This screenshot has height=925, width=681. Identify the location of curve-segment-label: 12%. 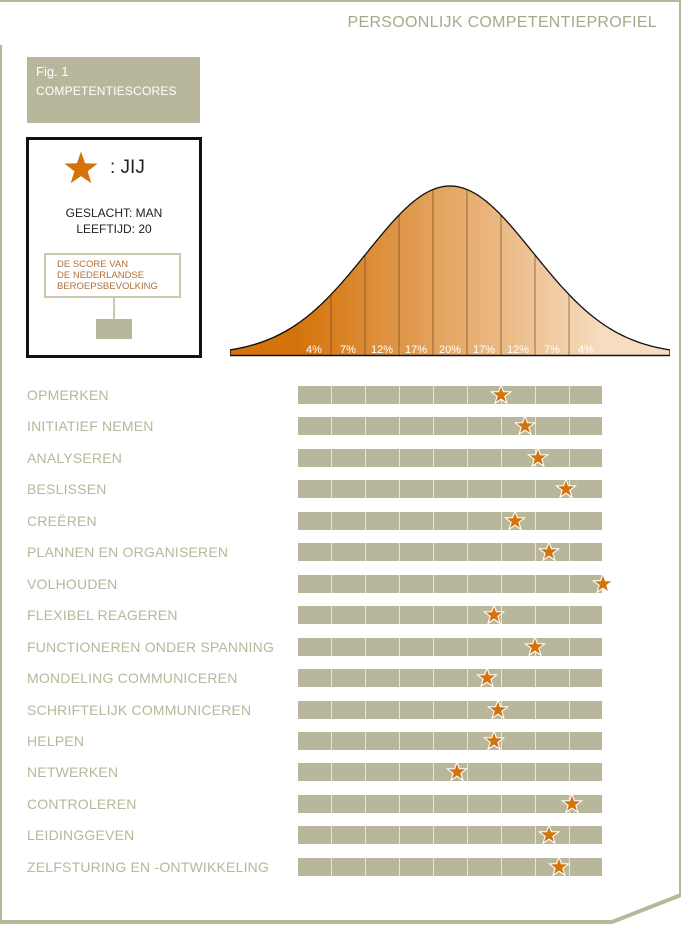
(382, 350).